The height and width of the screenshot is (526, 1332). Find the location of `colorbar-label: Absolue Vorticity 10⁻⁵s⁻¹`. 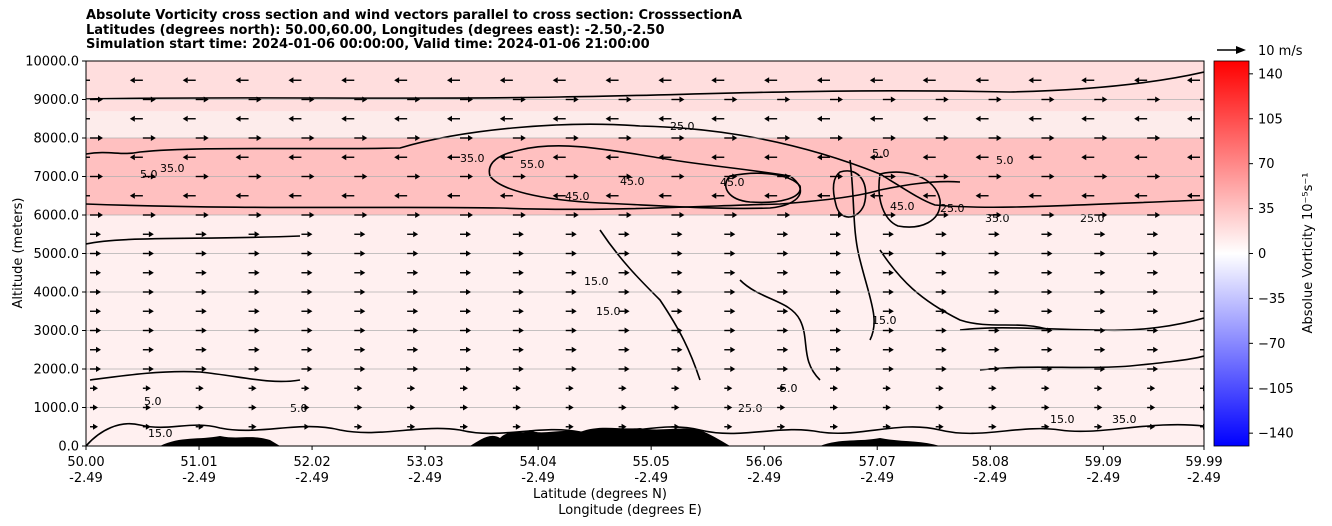

colorbar-label: Absolue Vorticity 10⁻⁵s⁻¹ is located at coordinates (1308, 253).